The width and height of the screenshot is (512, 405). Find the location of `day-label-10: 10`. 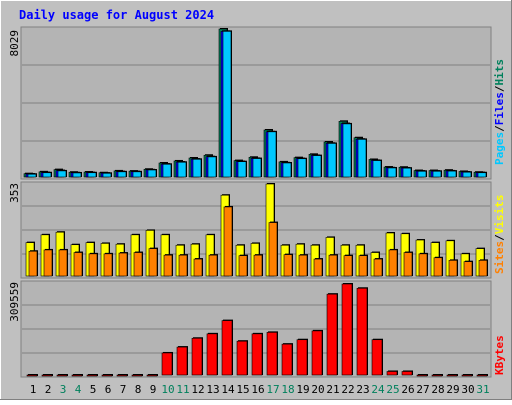

day-label-10: 10 is located at coordinates (167, 389).